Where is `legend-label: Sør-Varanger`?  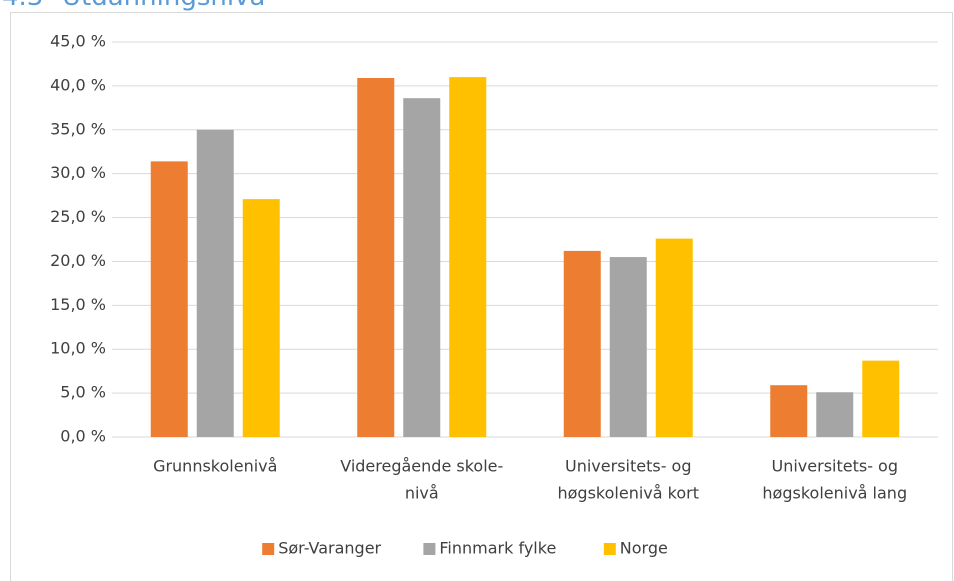 legend-label: Sør-Varanger is located at coordinates (329, 548).